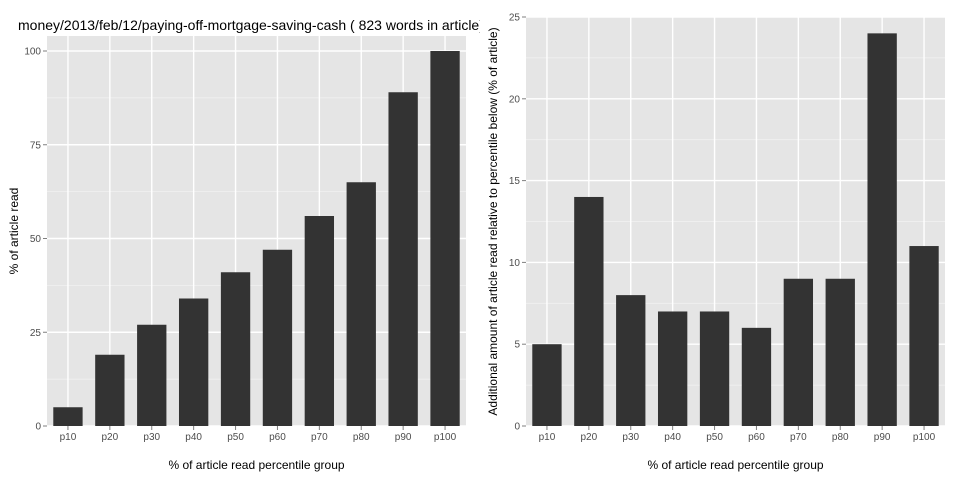 The image size is (960, 480). I want to click on right-x-tick-label: p70, so click(798, 437).